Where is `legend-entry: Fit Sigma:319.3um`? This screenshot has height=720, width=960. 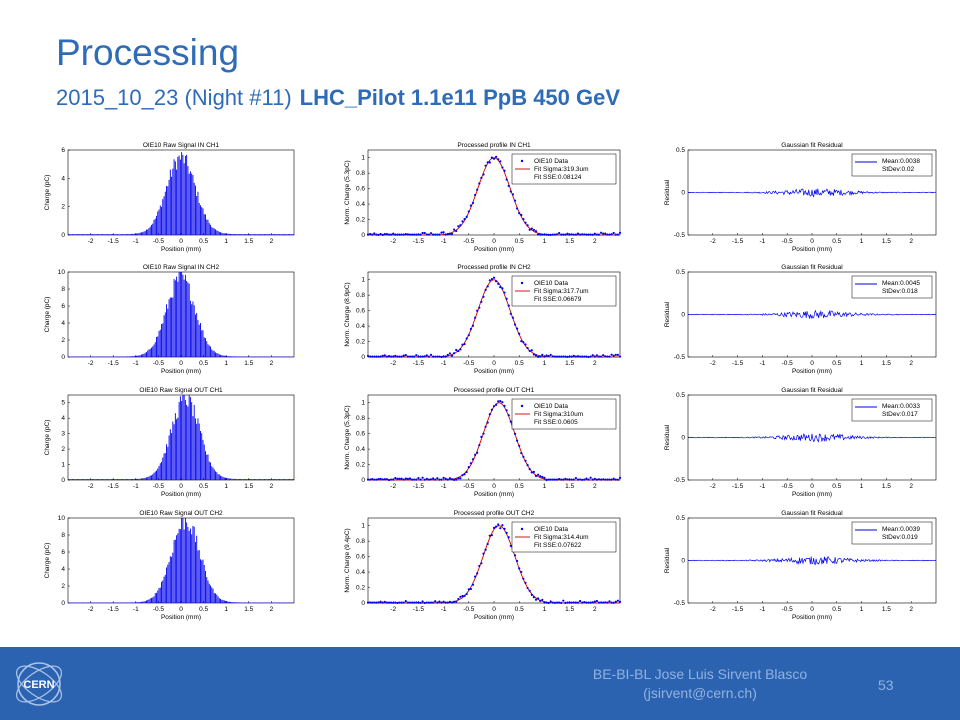 legend-entry: Fit Sigma:319.3um is located at coordinates (561, 169).